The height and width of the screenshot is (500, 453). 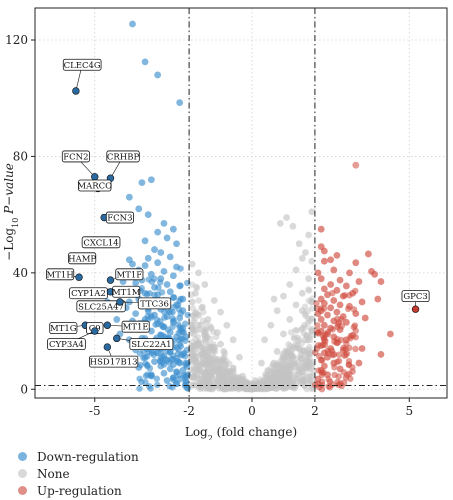 I want to click on gene-label-ttc36: TTC36, so click(x=144, y=303).